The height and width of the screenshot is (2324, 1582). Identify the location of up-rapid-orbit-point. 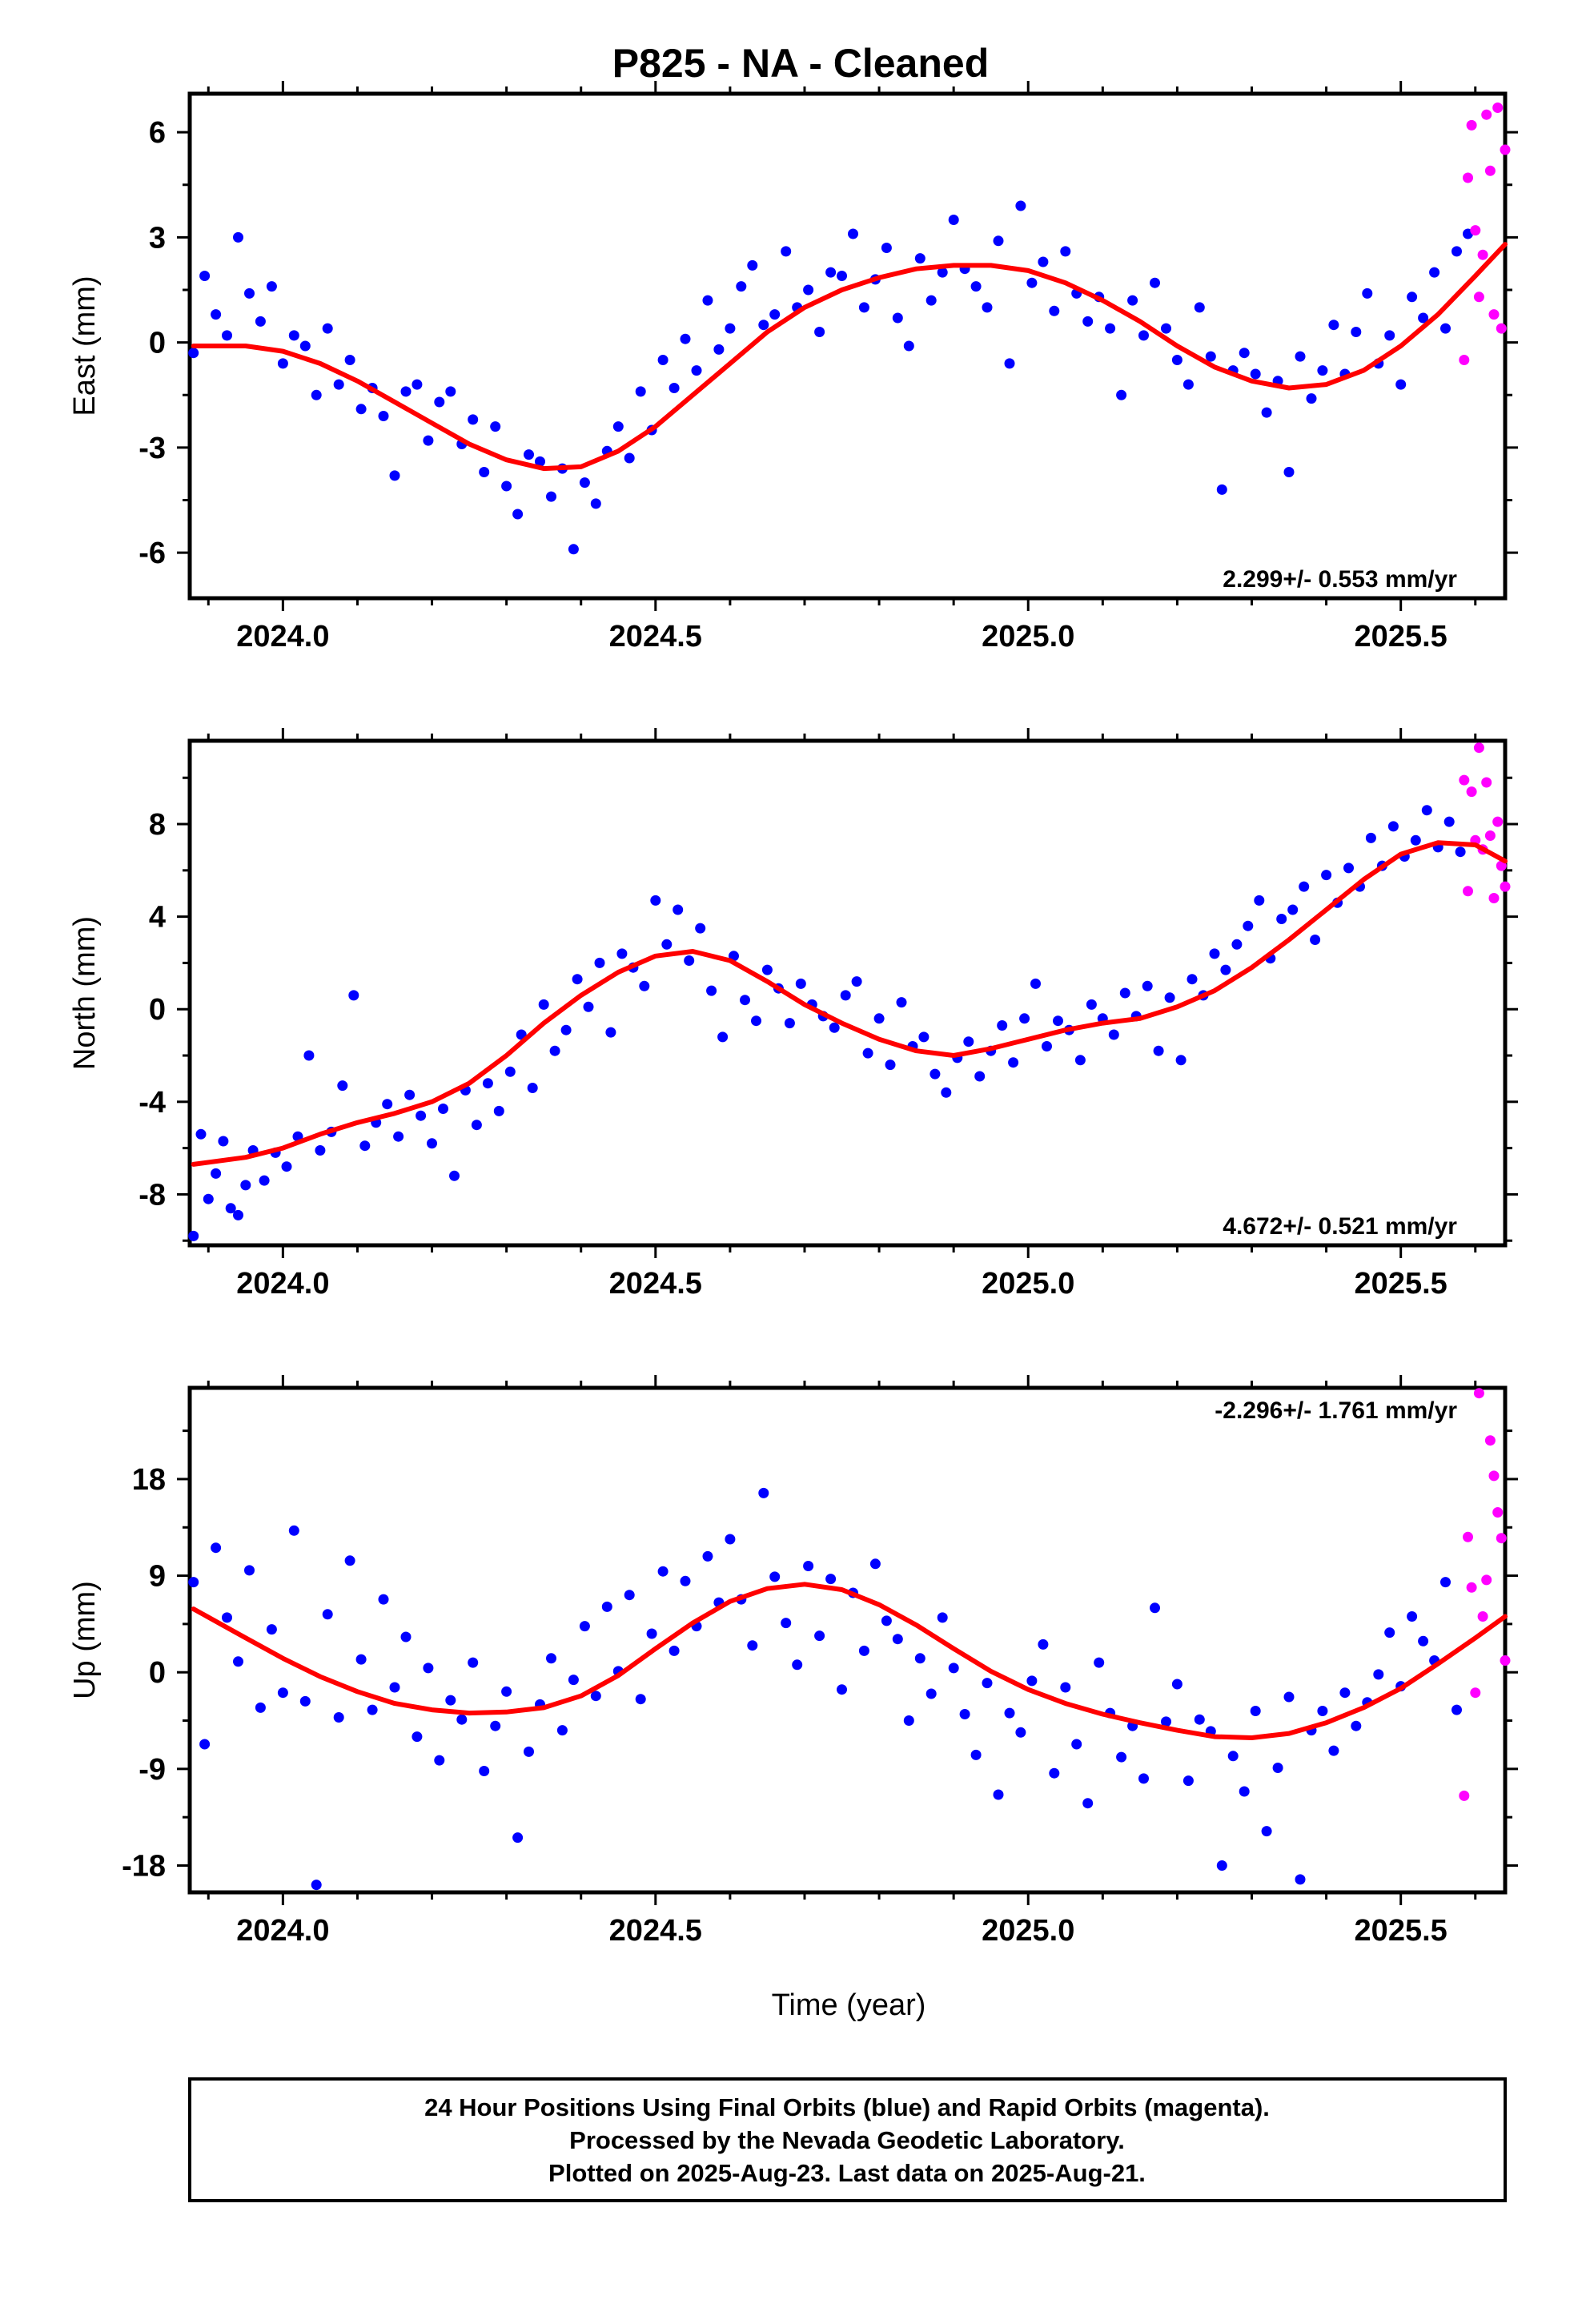
(1501, 1538).